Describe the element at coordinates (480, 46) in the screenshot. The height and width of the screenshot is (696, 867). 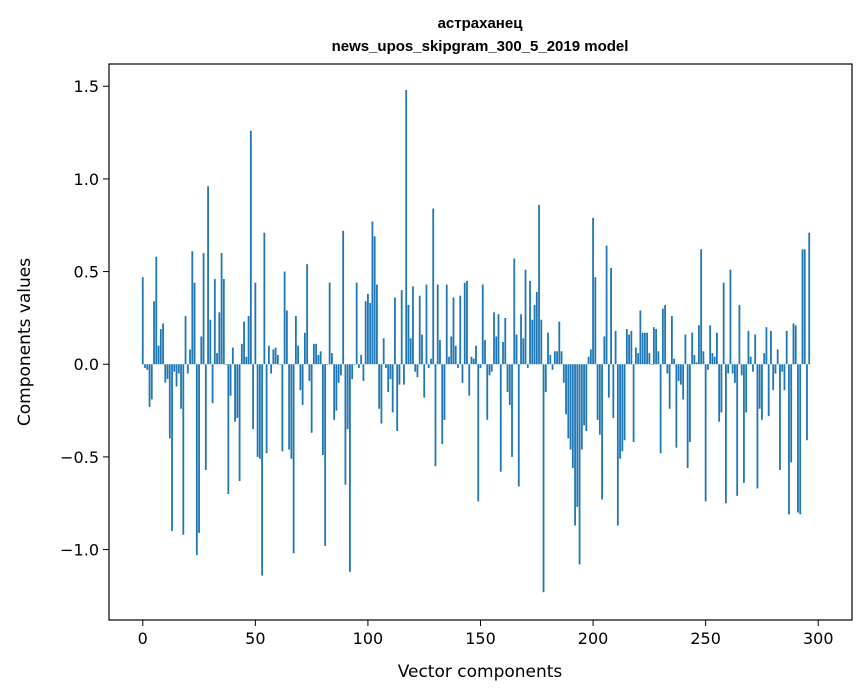
I see `chart-subtitle: news_upos_skipgram_300_5_2019 model` at that location.